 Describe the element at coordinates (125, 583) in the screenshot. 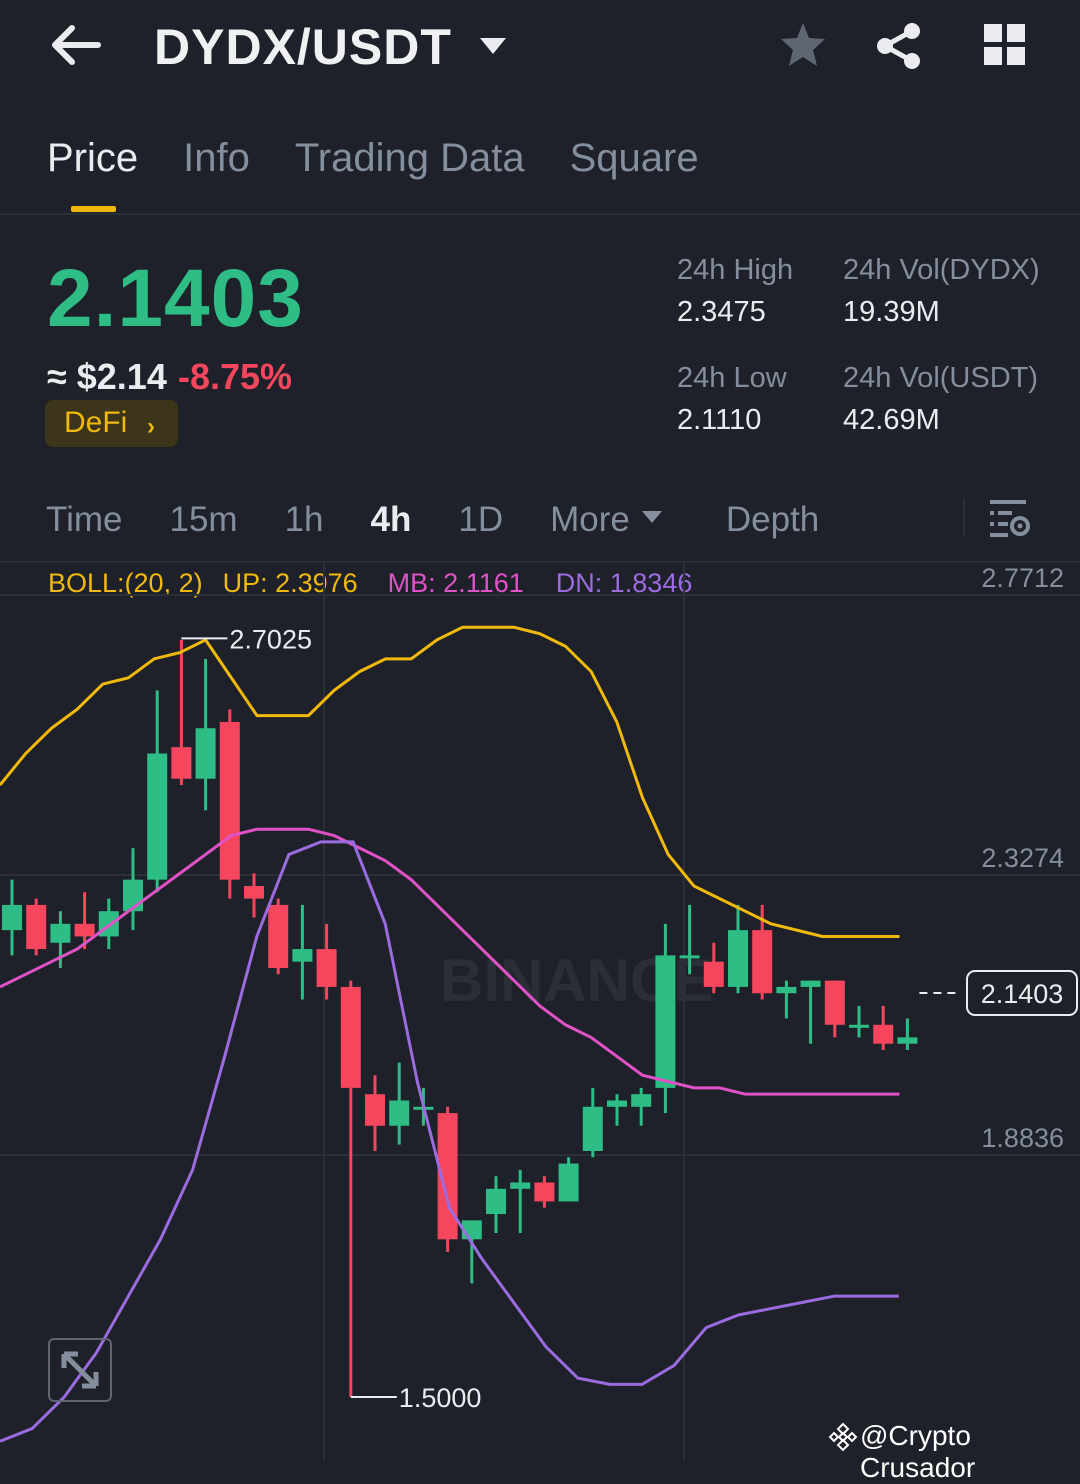

I see `boll-params: BOLL:(20, 2)` at that location.